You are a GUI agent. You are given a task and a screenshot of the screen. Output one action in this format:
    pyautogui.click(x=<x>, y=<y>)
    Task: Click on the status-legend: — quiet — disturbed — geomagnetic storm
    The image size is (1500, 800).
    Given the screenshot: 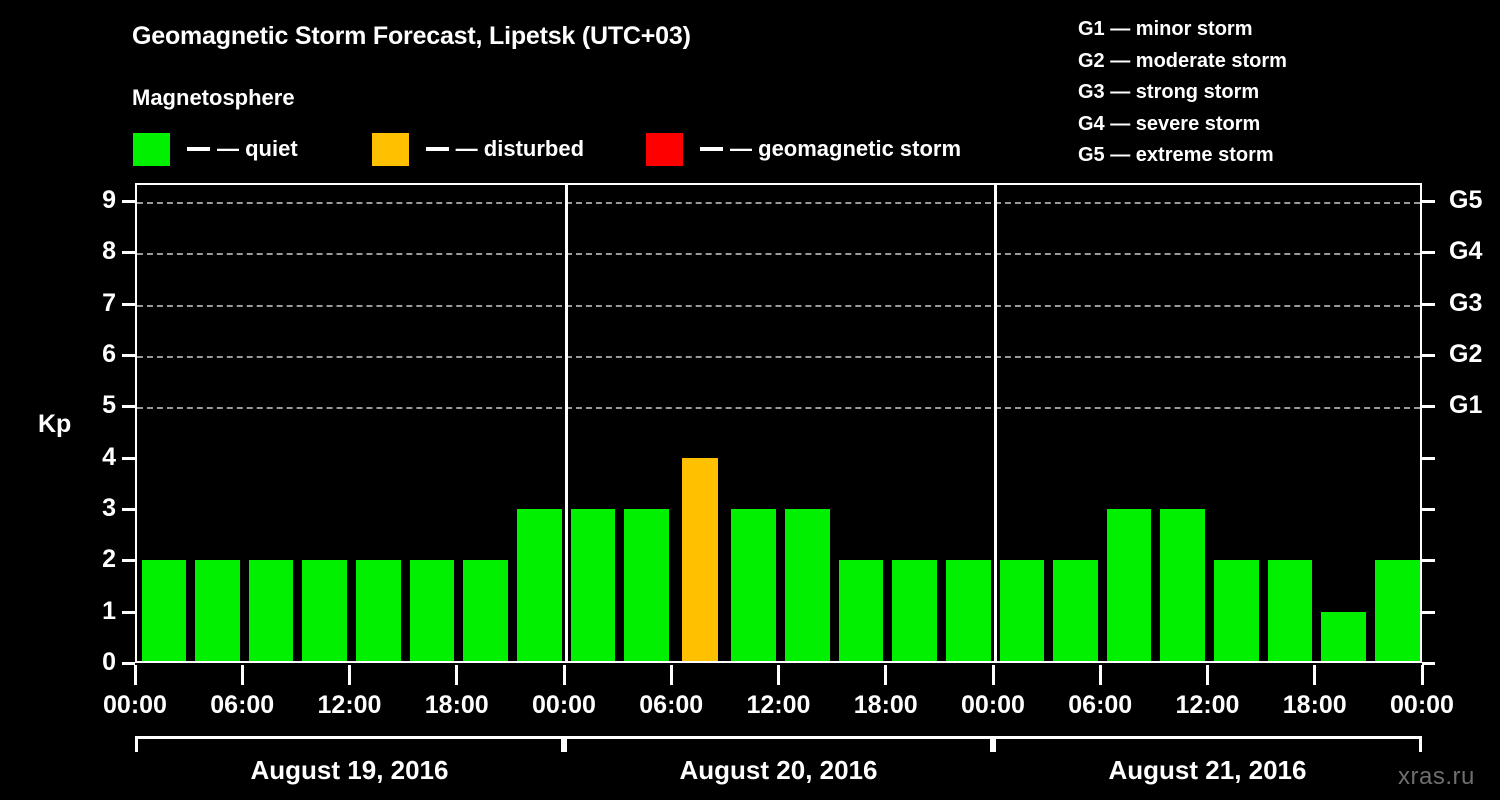 What is the action you would take?
    pyautogui.click(x=547, y=149)
    